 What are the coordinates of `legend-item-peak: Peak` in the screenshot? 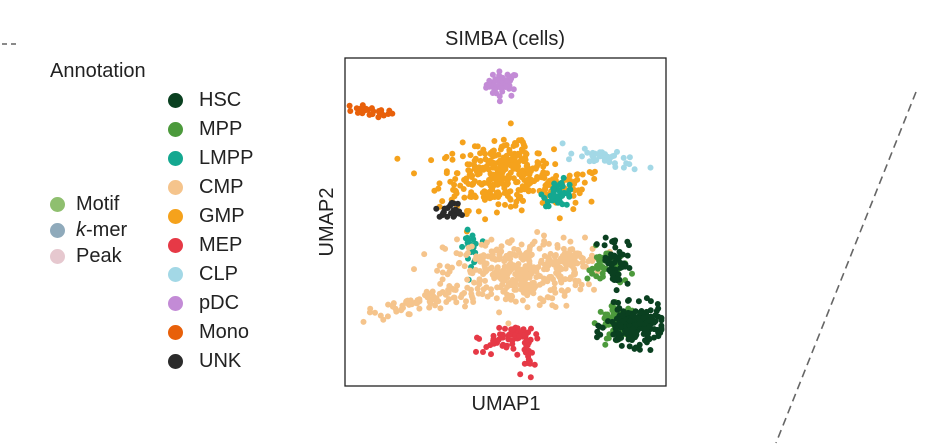 It's located at (88, 256).